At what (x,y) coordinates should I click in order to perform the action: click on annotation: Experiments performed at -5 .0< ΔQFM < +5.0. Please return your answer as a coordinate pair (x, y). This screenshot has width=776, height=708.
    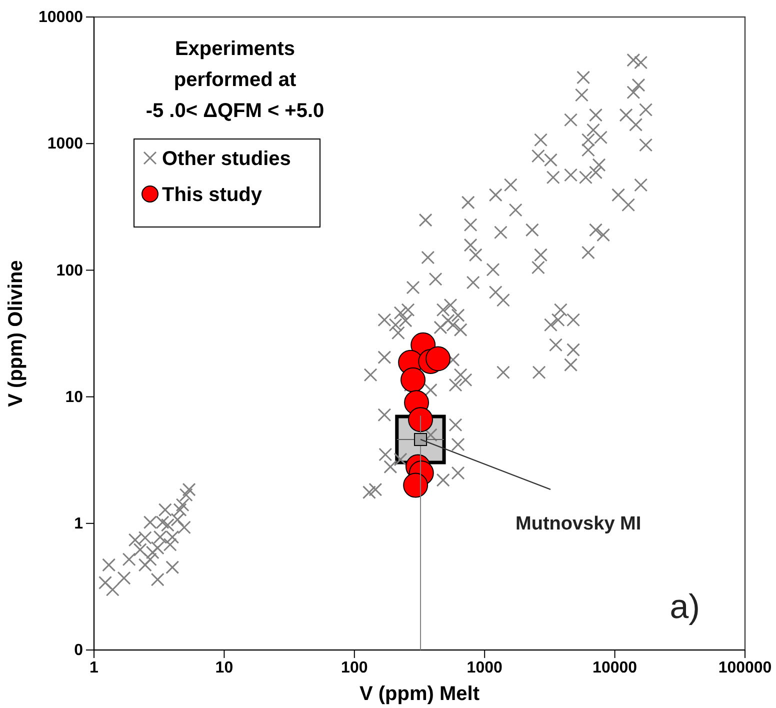
    Looking at the image, I should click on (235, 80).